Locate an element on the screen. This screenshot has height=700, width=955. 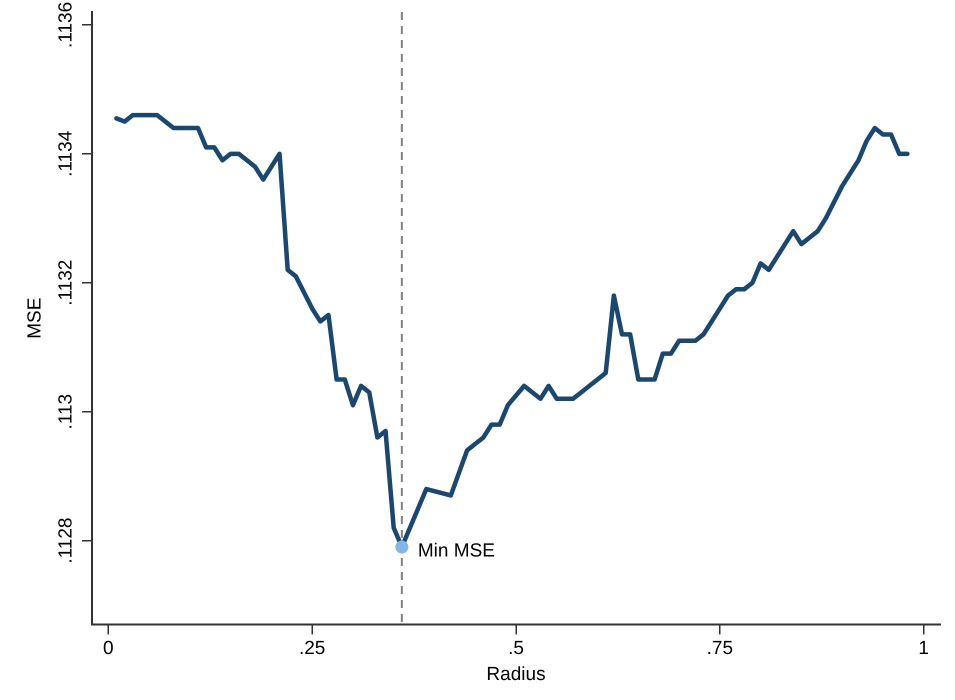
y-tick-label: .1128 is located at coordinates (66, 541).